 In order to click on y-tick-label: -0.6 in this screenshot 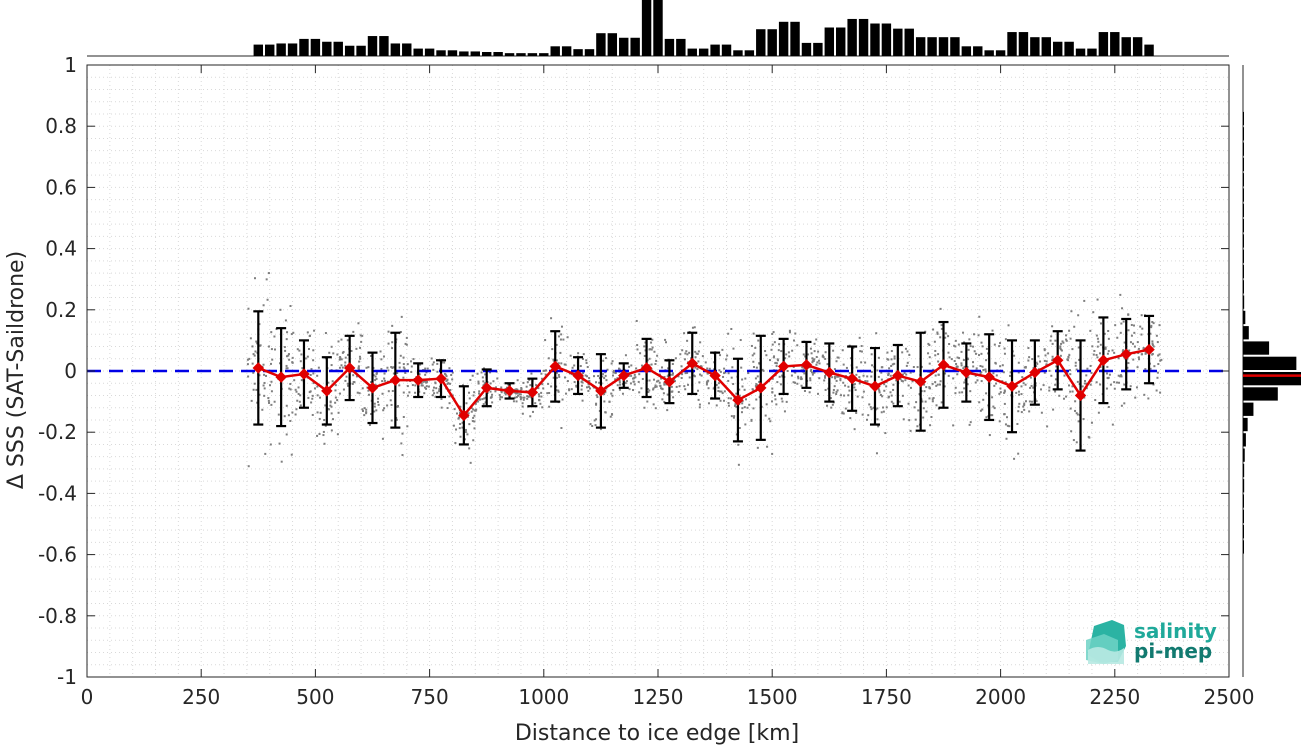, I will do `click(57, 555)`.